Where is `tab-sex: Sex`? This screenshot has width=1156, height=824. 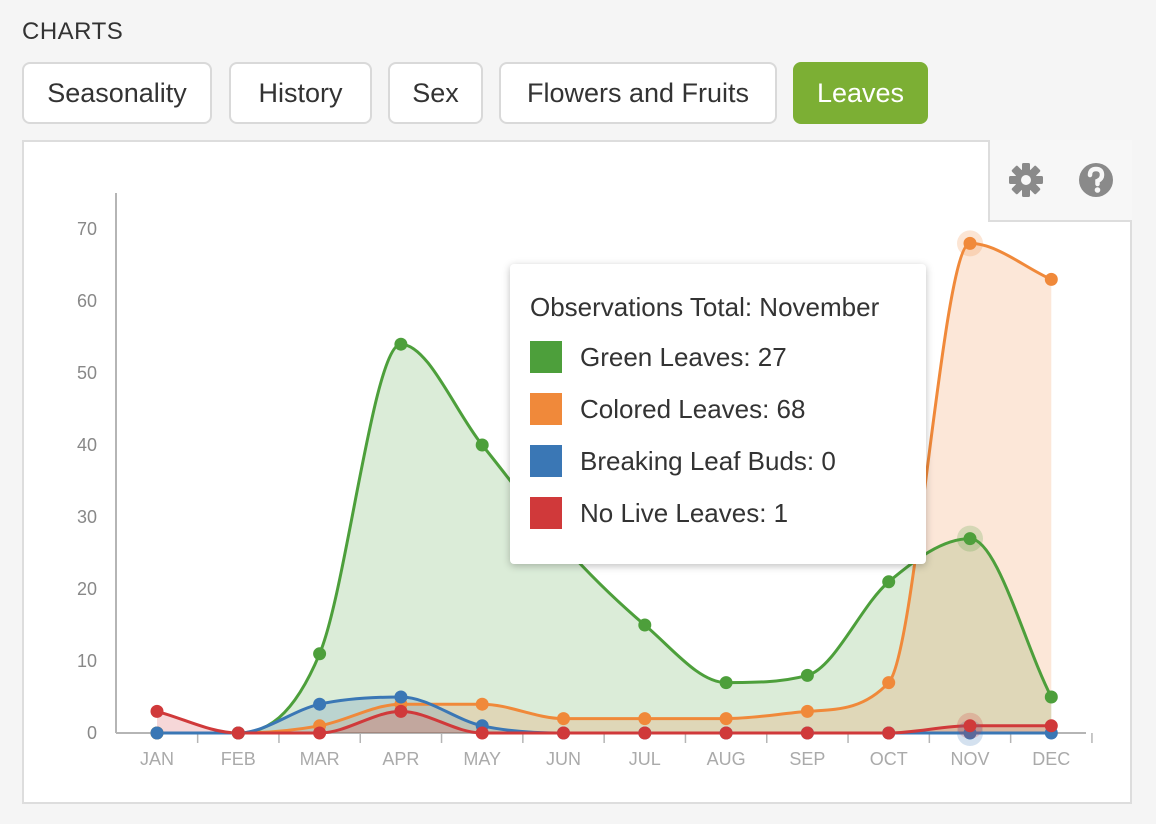
tab-sex: Sex is located at coordinates (435, 93).